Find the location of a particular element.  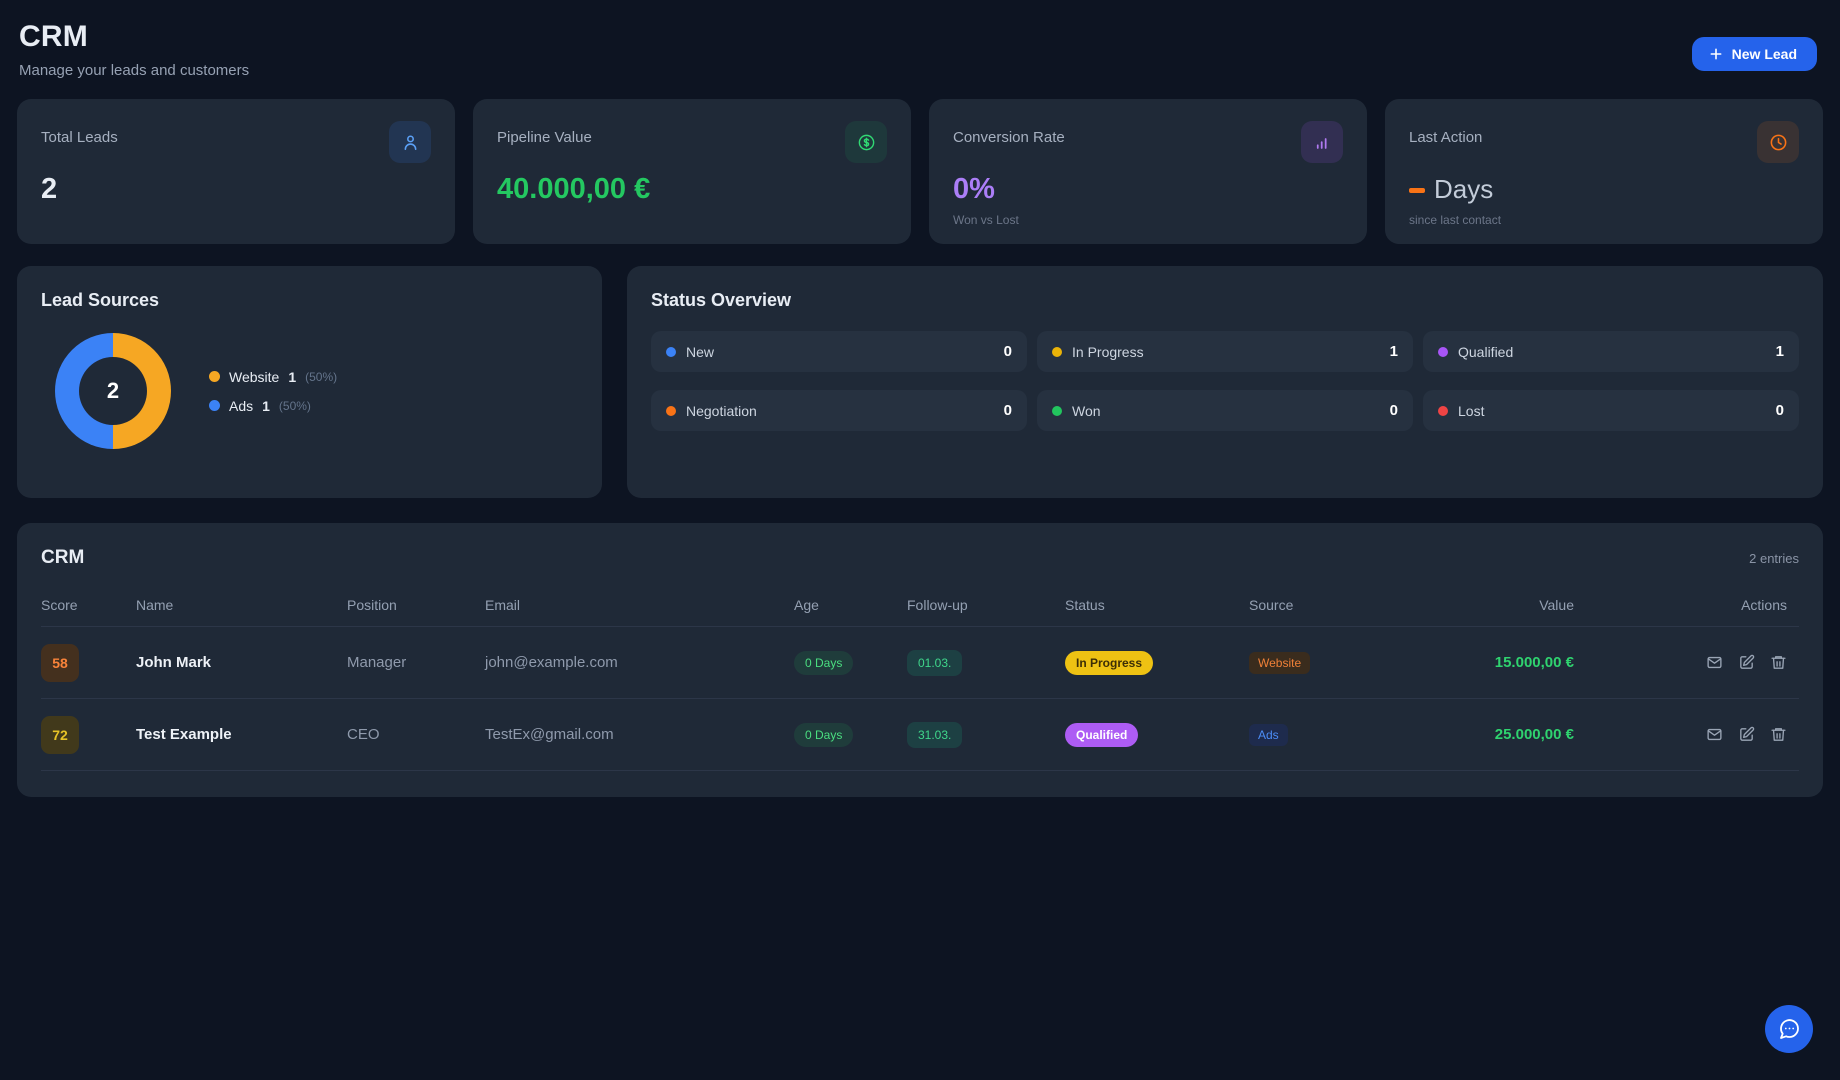

last-action-label: Last Action is located at coordinates (1446, 137).